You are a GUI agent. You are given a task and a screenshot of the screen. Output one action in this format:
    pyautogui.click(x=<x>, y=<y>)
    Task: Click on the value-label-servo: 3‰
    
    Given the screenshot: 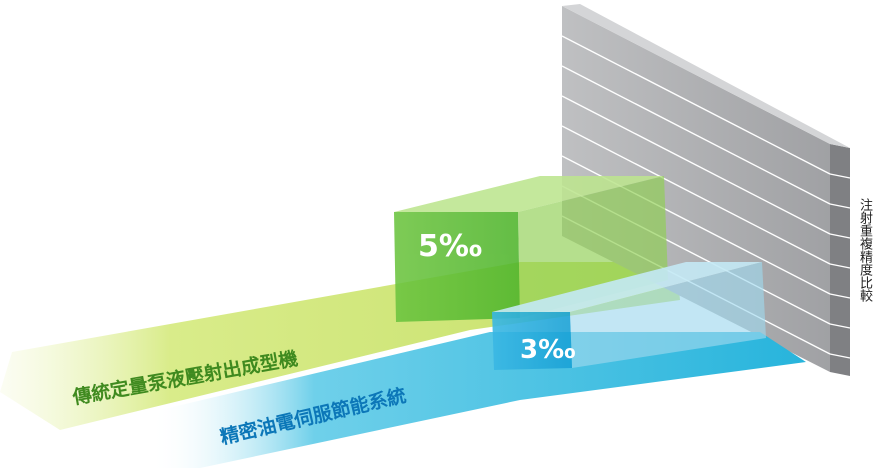 What is the action you would take?
    pyautogui.click(x=548, y=350)
    